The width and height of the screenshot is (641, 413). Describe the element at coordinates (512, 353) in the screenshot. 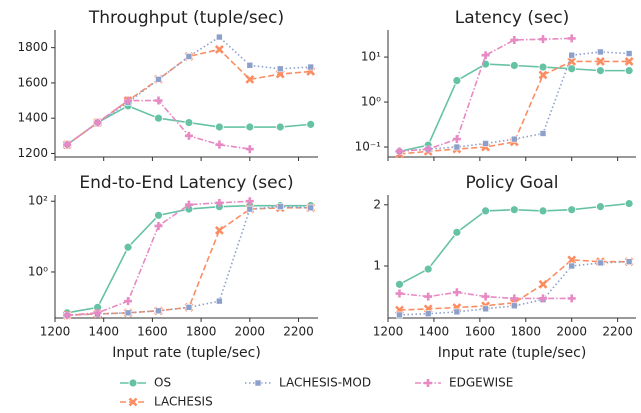

I see `x-axis-label: Input rate (tuple/sec)` at that location.